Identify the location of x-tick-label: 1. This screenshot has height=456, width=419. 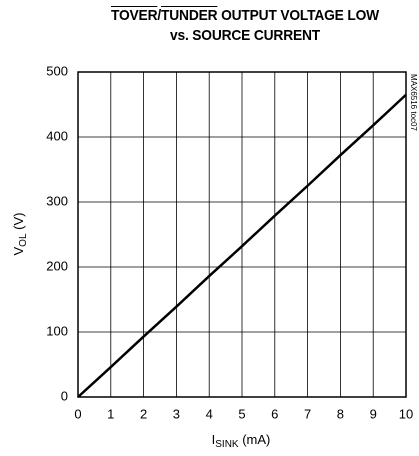
(110, 413).